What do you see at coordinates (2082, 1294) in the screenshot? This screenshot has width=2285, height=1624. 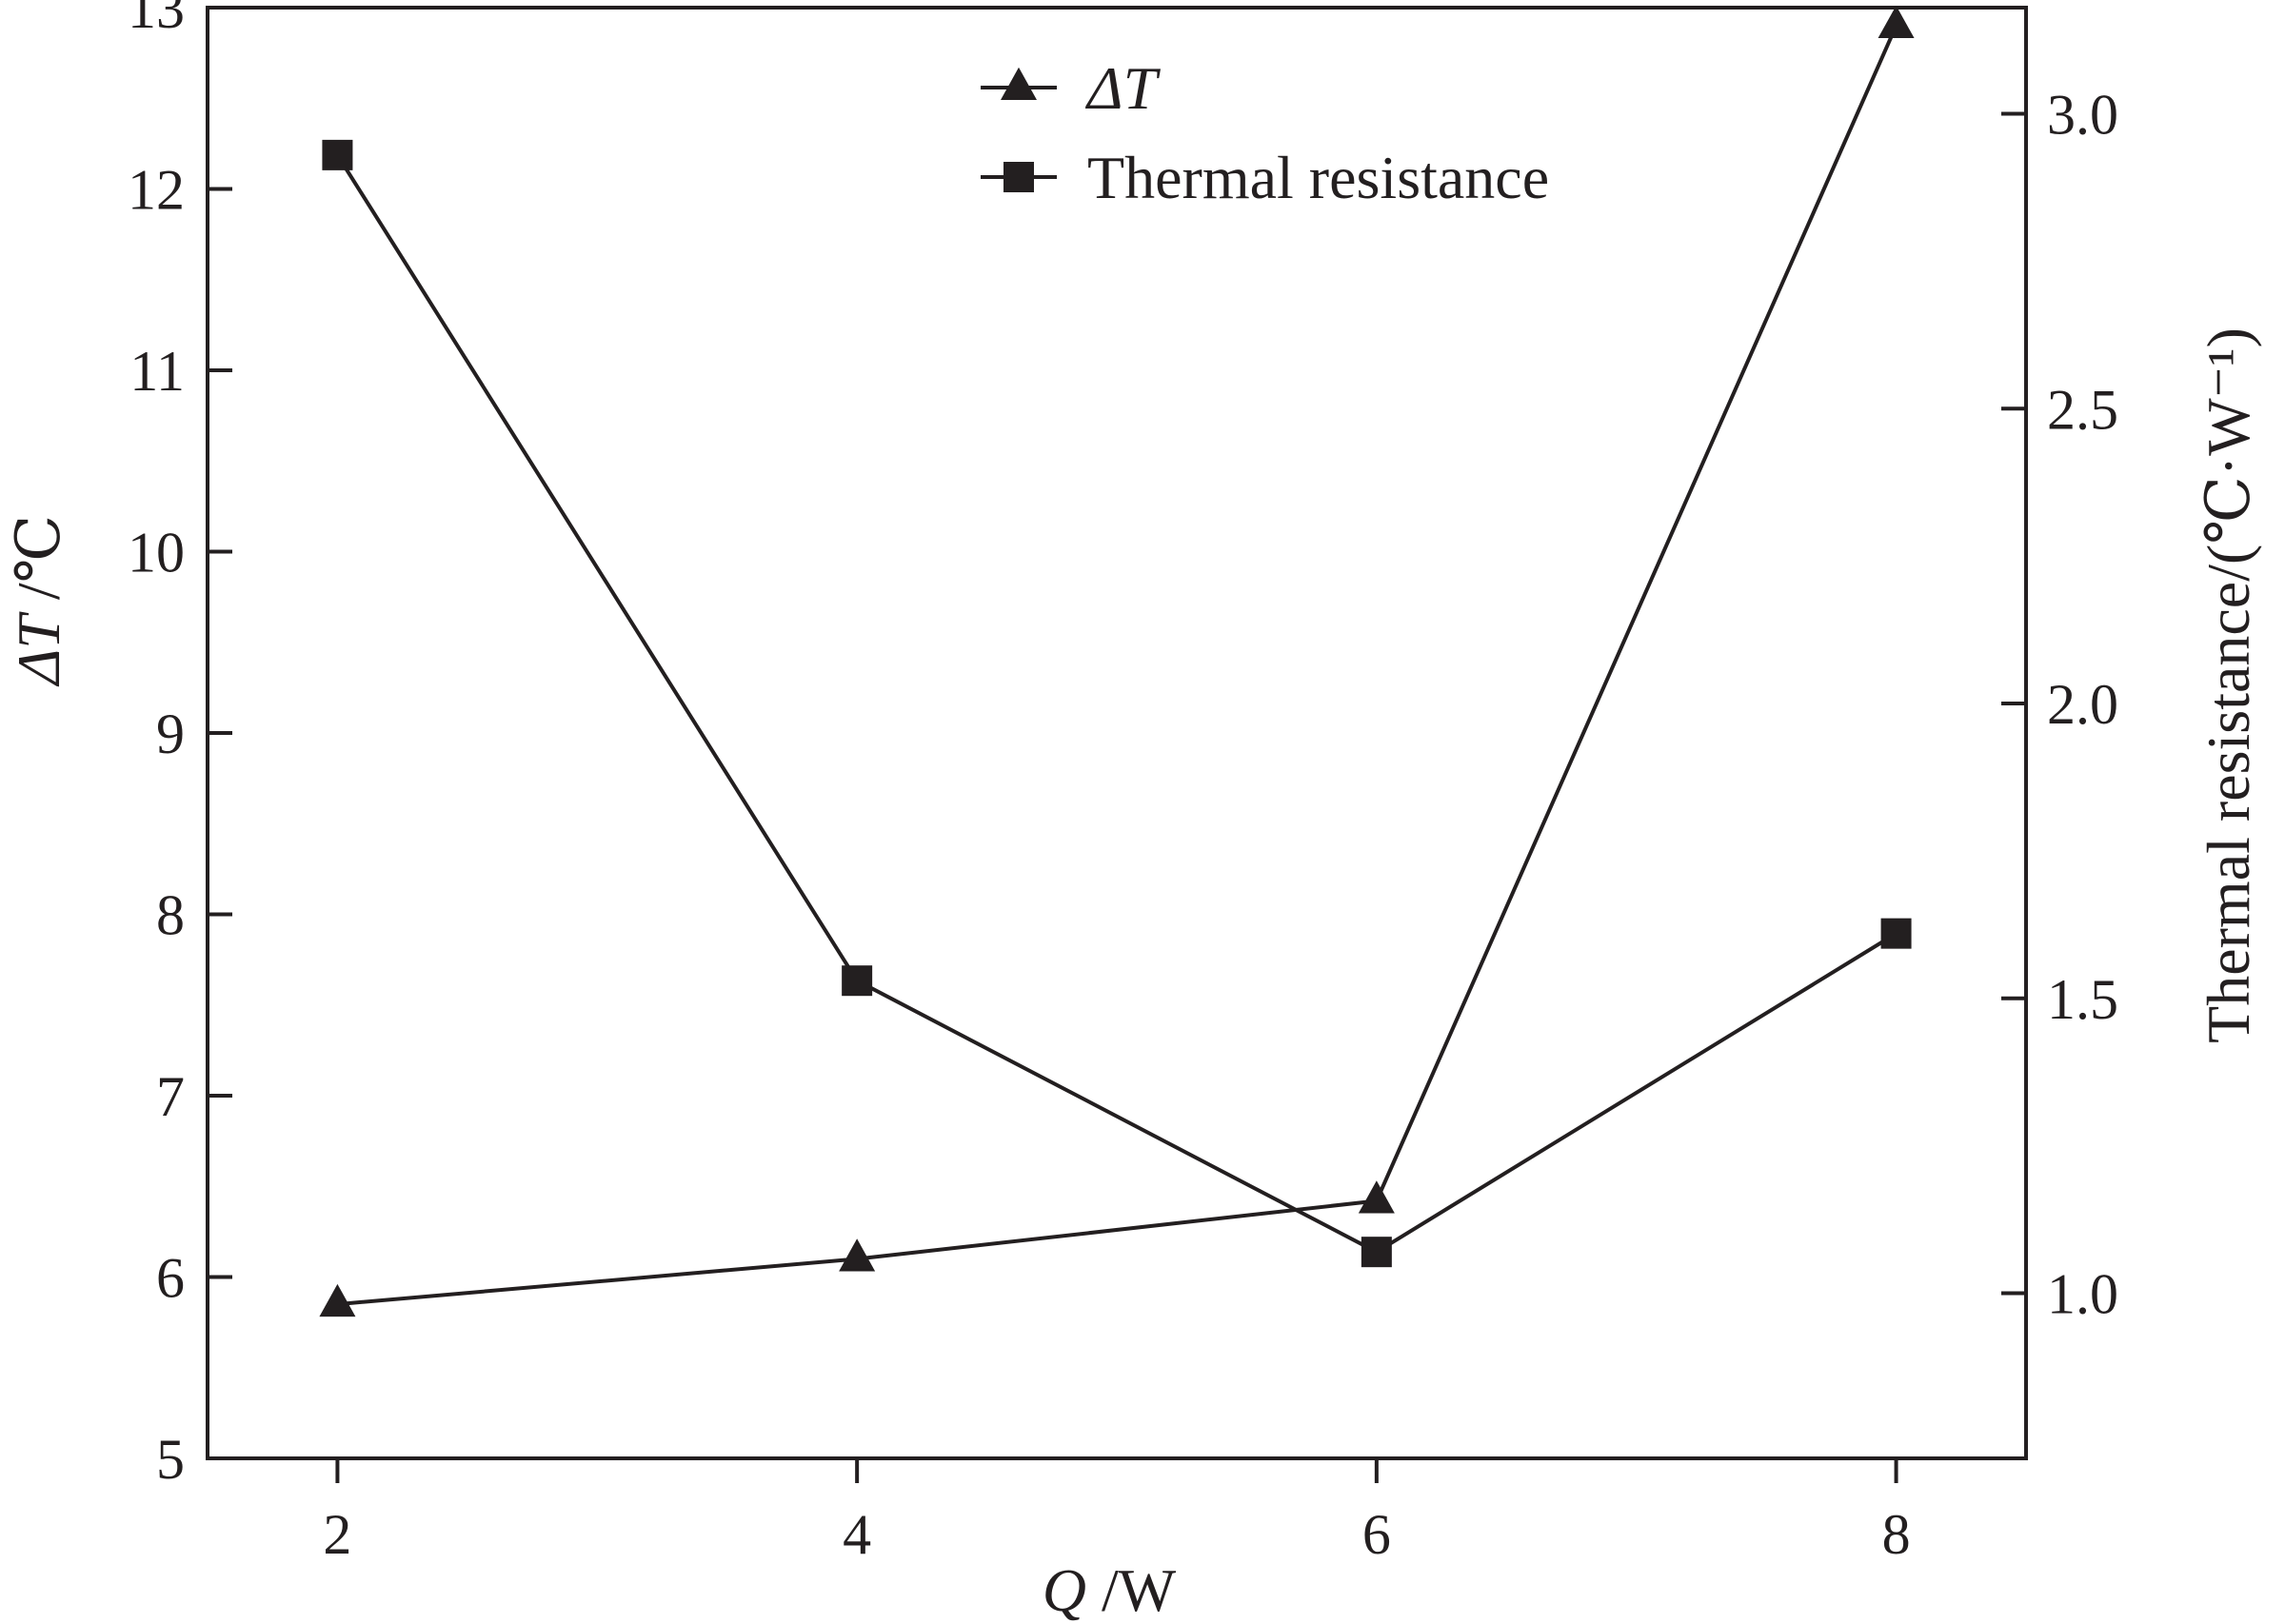 I see `right-y-tick-label: 1.0` at bounding box center [2082, 1294].